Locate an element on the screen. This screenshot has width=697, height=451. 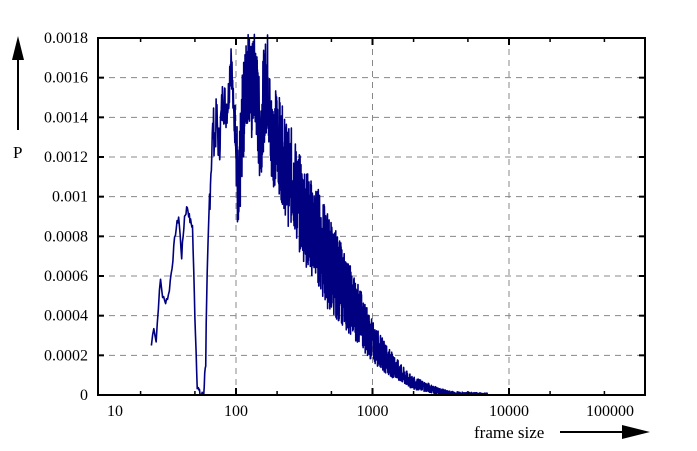
x-tick-label: 100 is located at coordinates (236, 411).